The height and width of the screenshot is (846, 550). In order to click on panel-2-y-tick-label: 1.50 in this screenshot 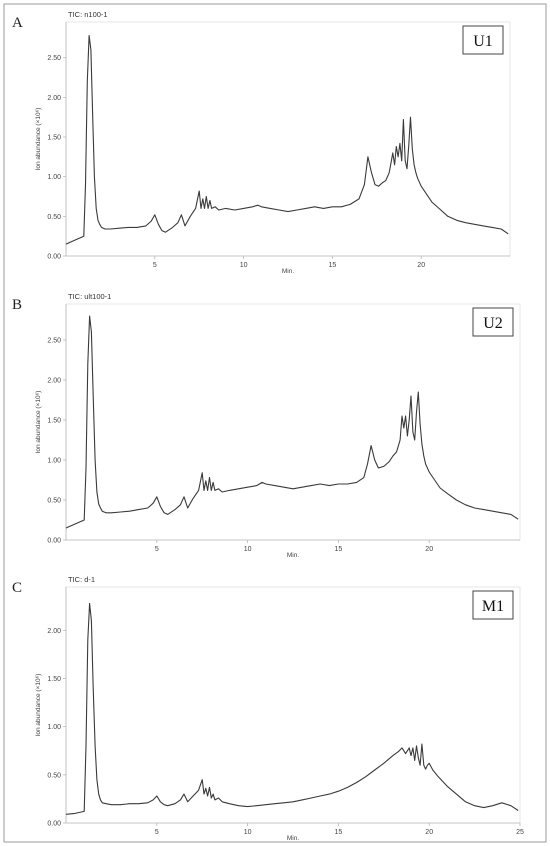, I will do `click(54, 421)`.